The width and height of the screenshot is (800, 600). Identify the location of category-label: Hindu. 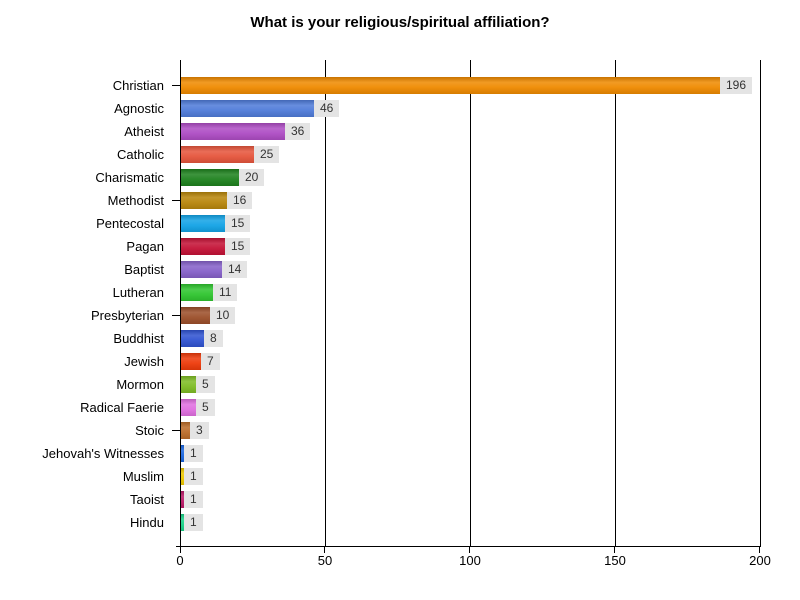
(147, 522).